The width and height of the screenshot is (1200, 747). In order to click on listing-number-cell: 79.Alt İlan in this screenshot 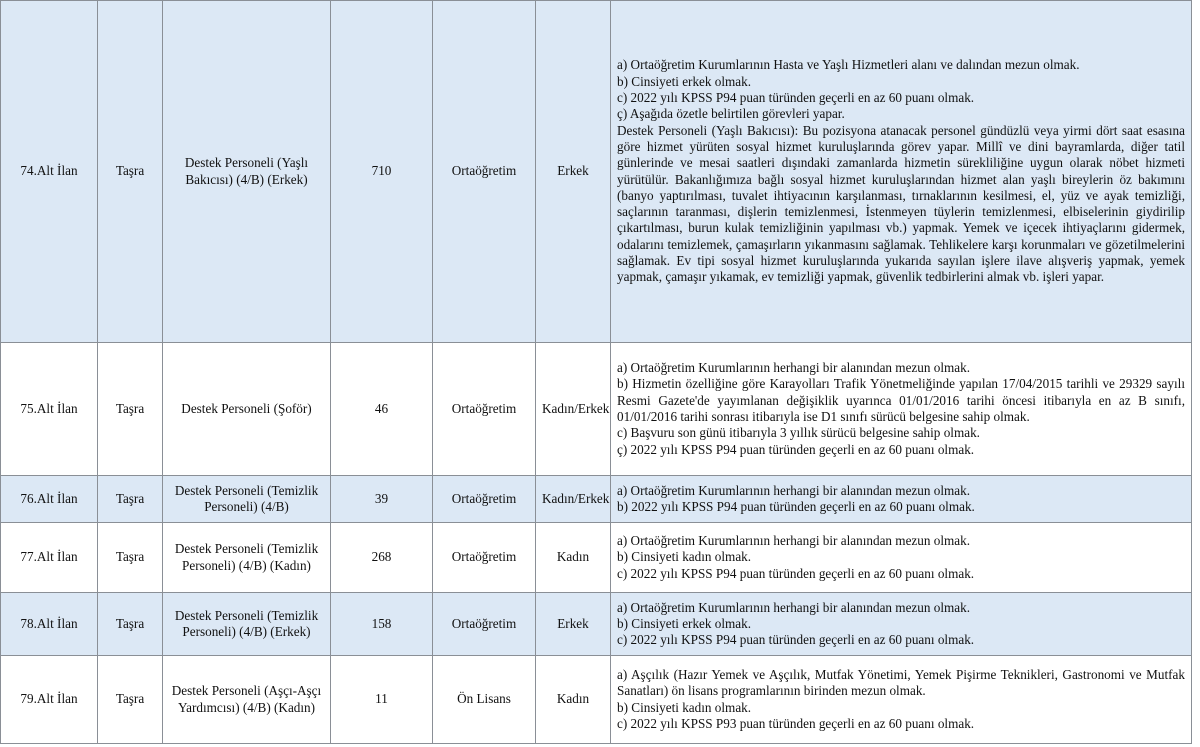, I will do `click(49, 699)`.